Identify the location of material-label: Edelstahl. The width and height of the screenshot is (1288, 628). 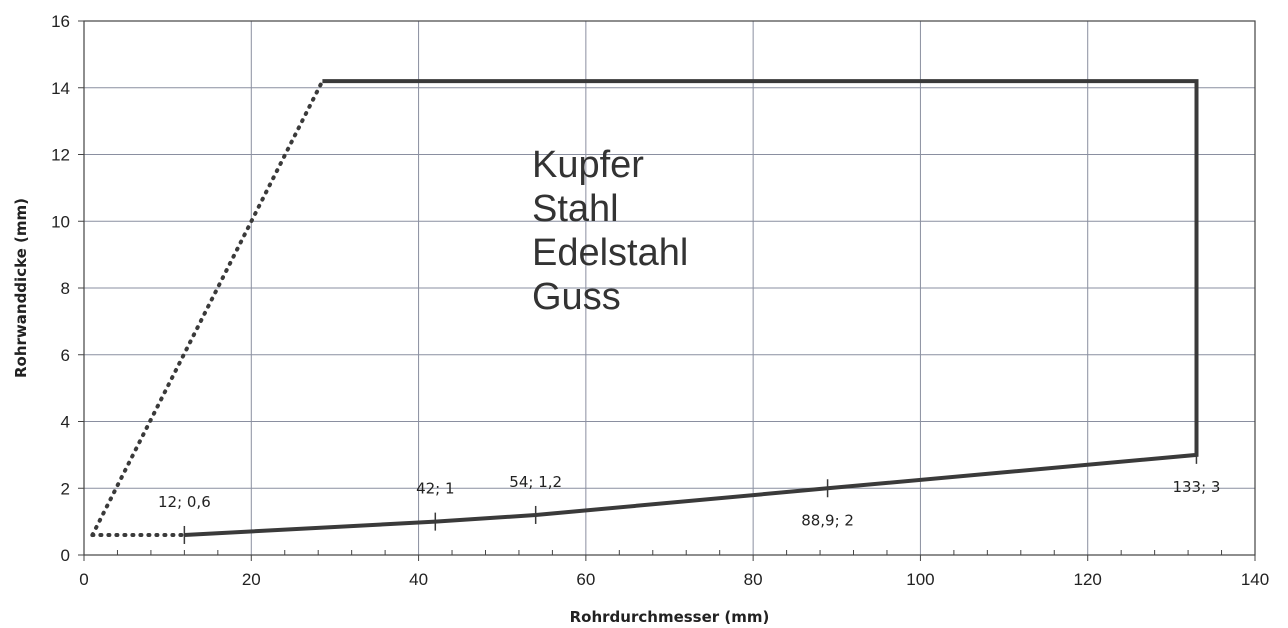
(610, 253).